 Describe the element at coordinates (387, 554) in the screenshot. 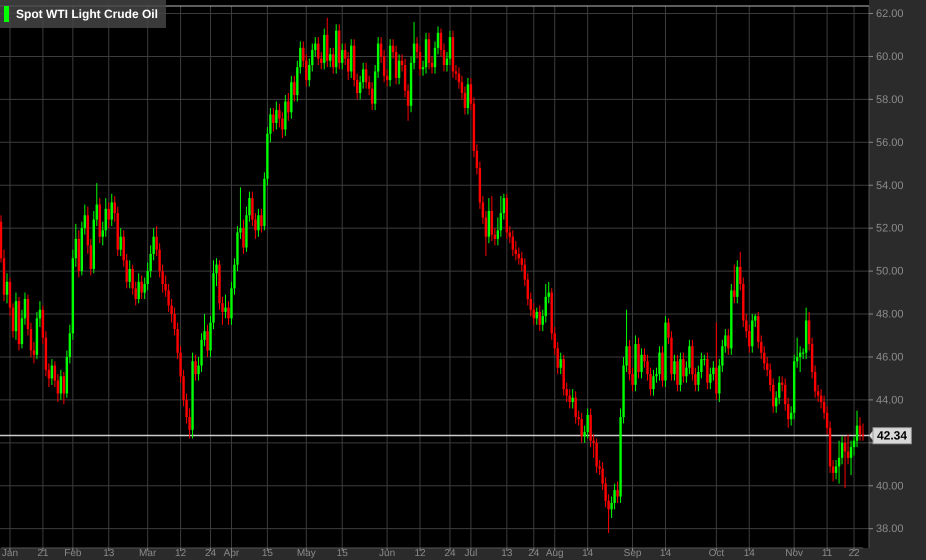

I see `x-tick-label: Jun` at that location.